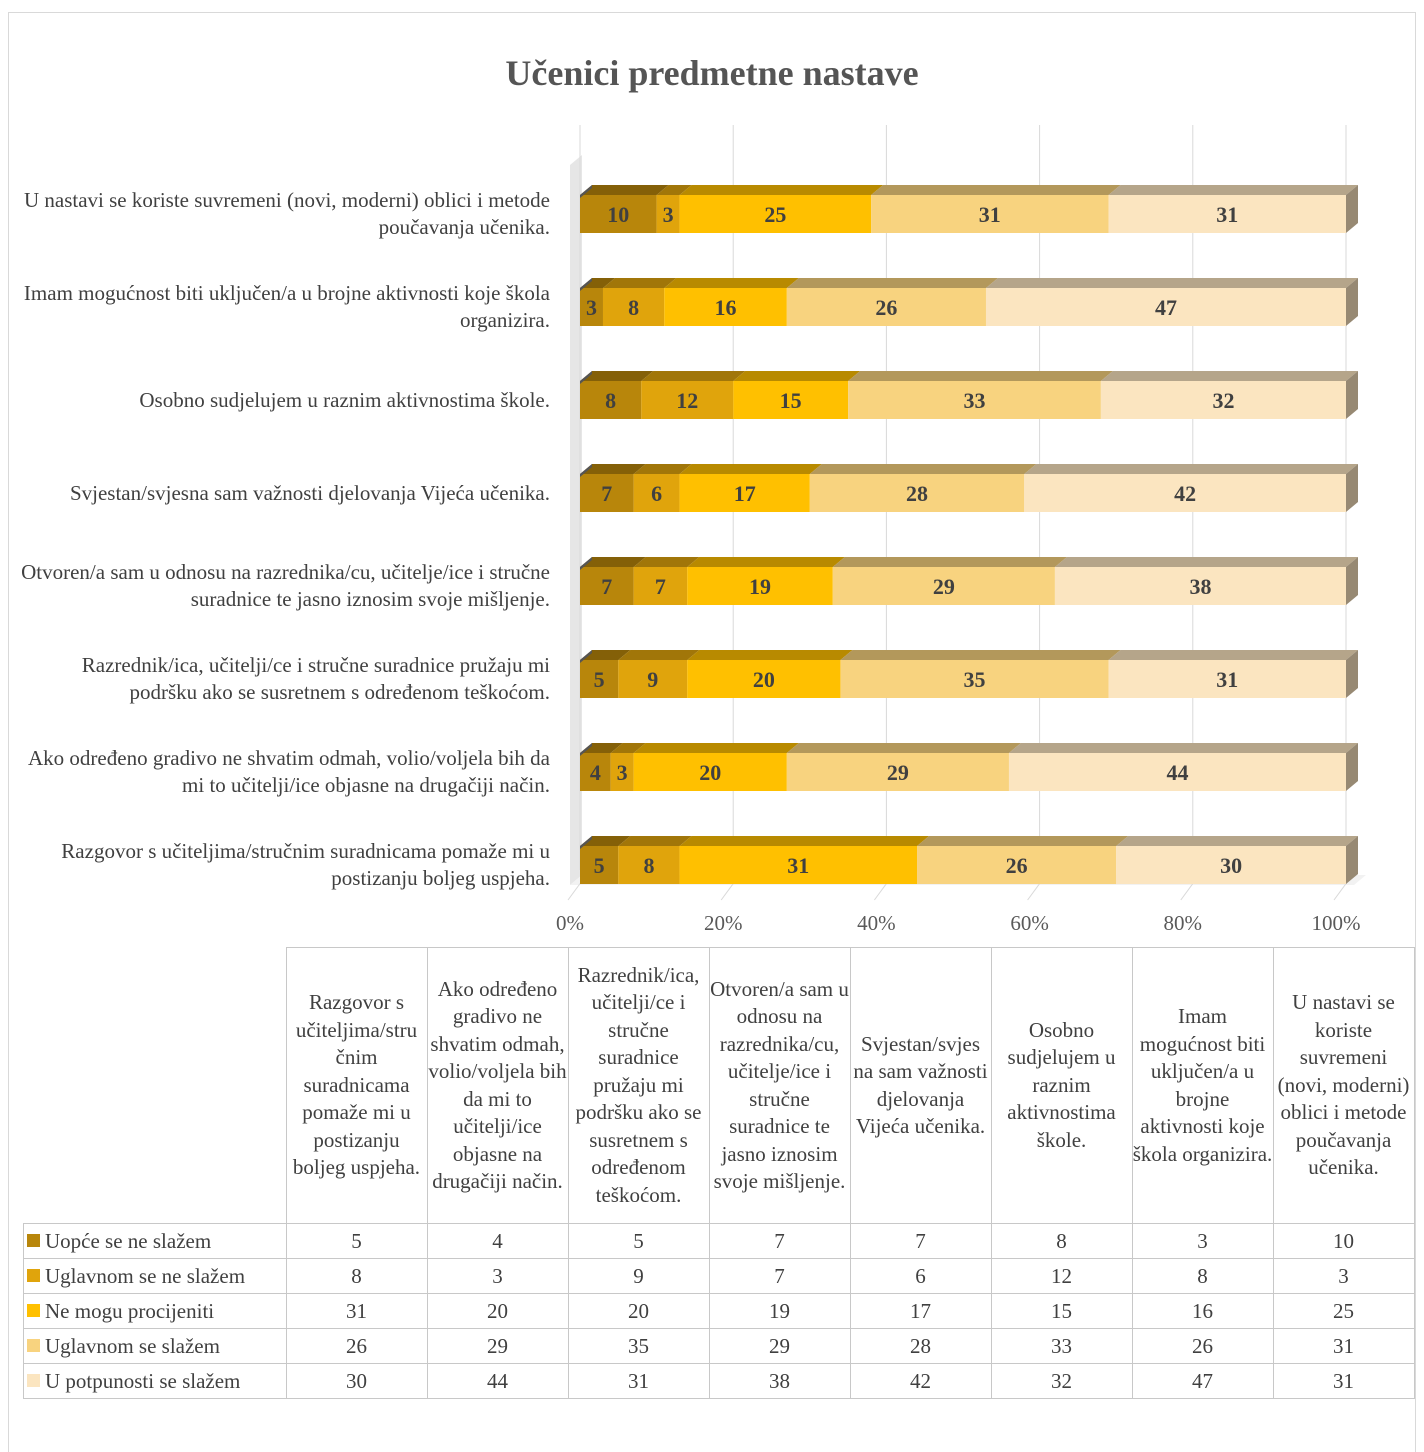 This screenshot has width=1424, height=1452. Describe the element at coordinates (920, 1311) in the screenshot. I see `table-cell: 17` at that location.